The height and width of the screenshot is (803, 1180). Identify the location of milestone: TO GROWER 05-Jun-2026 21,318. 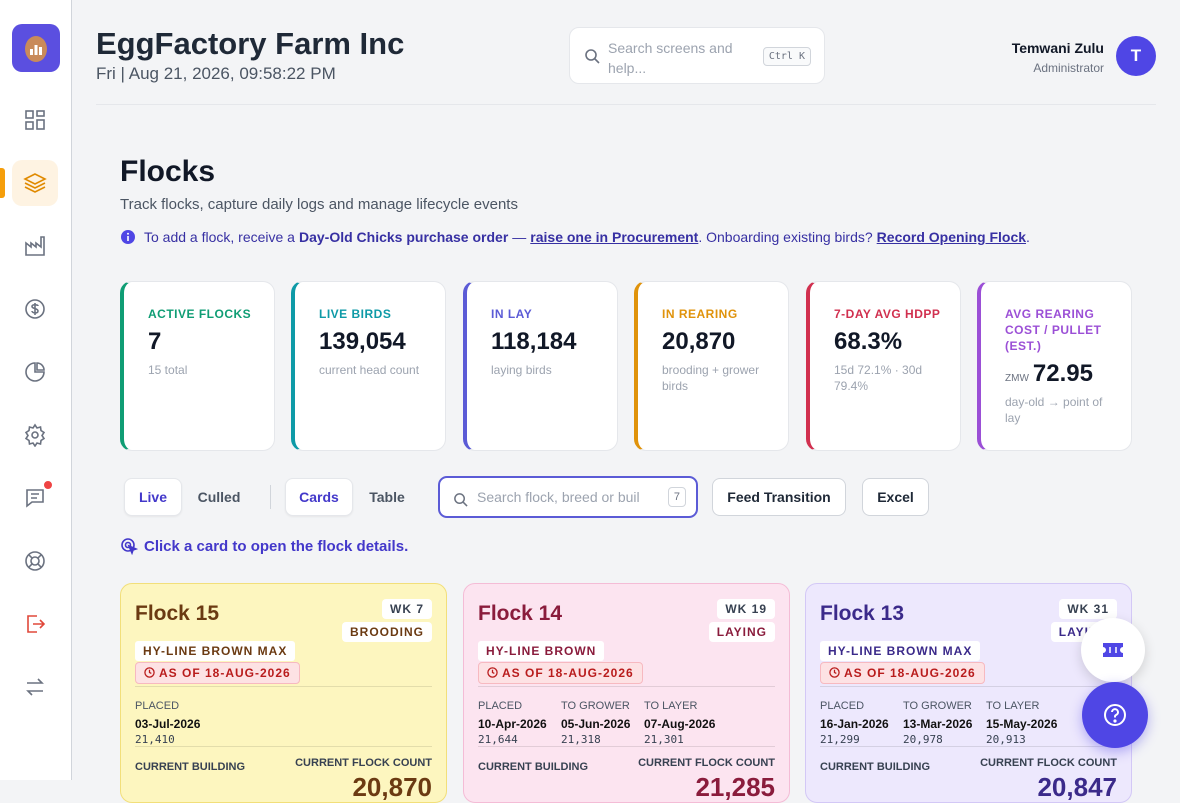
(595, 723).